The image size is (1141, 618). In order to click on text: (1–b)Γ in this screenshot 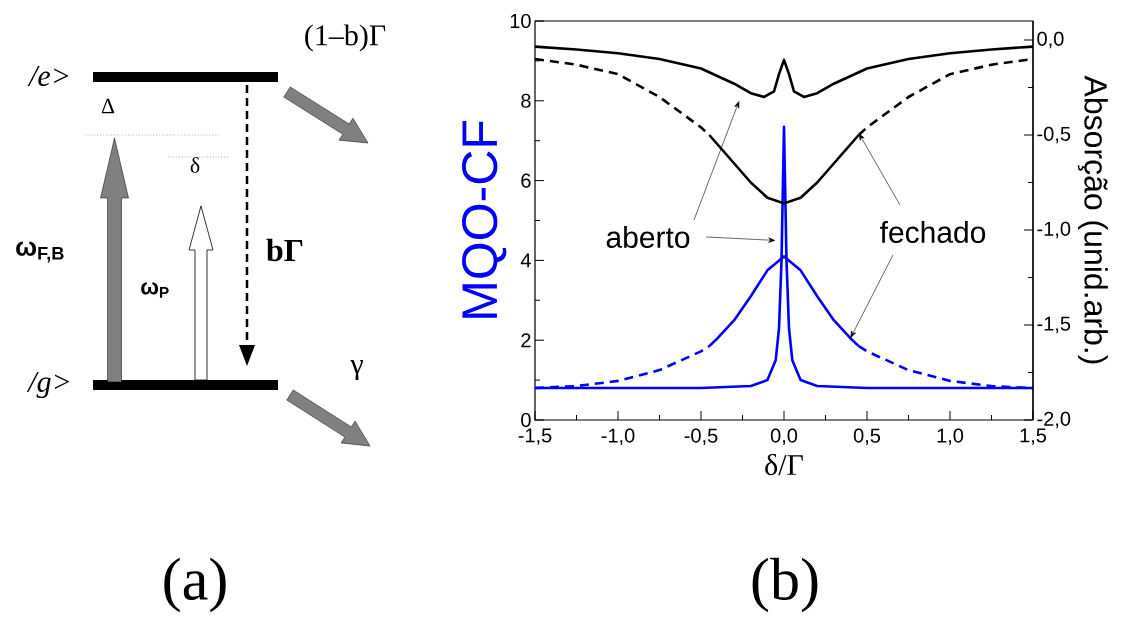, I will do `click(345, 38)`.